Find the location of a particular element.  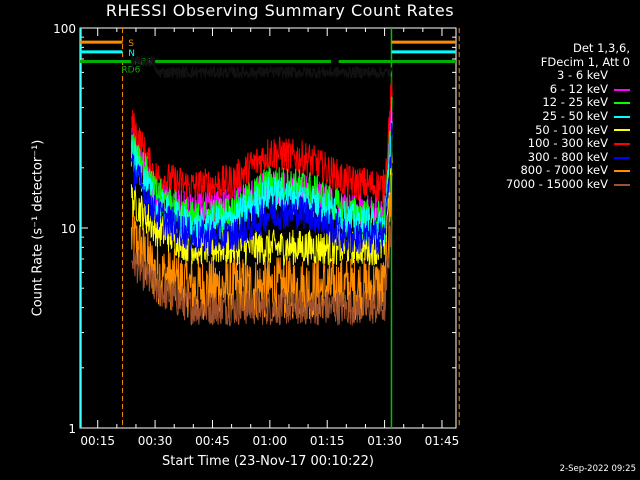

y-tick-label: 1 is located at coordinates (72, 429).